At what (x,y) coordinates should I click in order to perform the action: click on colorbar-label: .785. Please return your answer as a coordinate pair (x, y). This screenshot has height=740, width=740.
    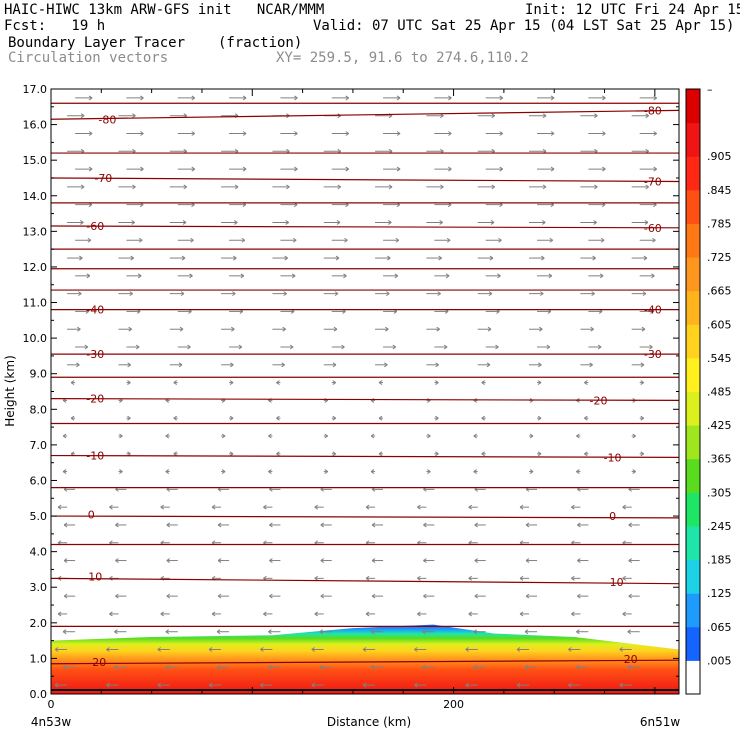
    Looking at the image, I should click on (719, 223).